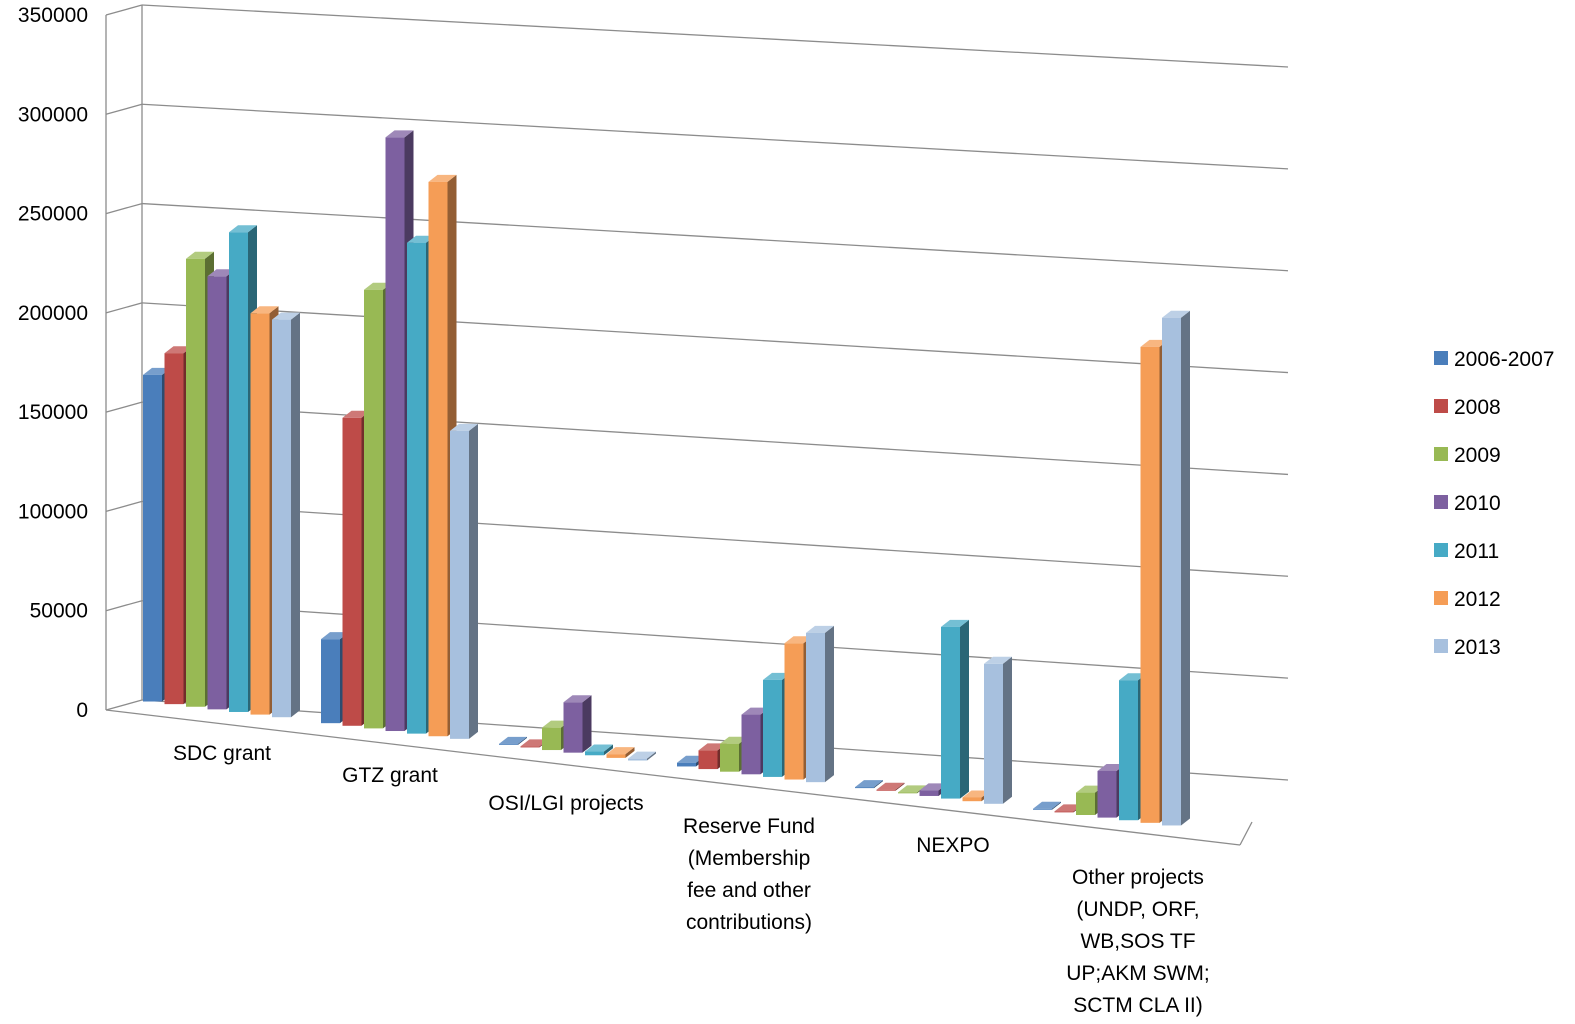 The image size is (1575, 1024). What do you see at coordinates (1477, 647) in the screenshot?
I see `legend-label: 2013` at bounding box center [1477, 647].